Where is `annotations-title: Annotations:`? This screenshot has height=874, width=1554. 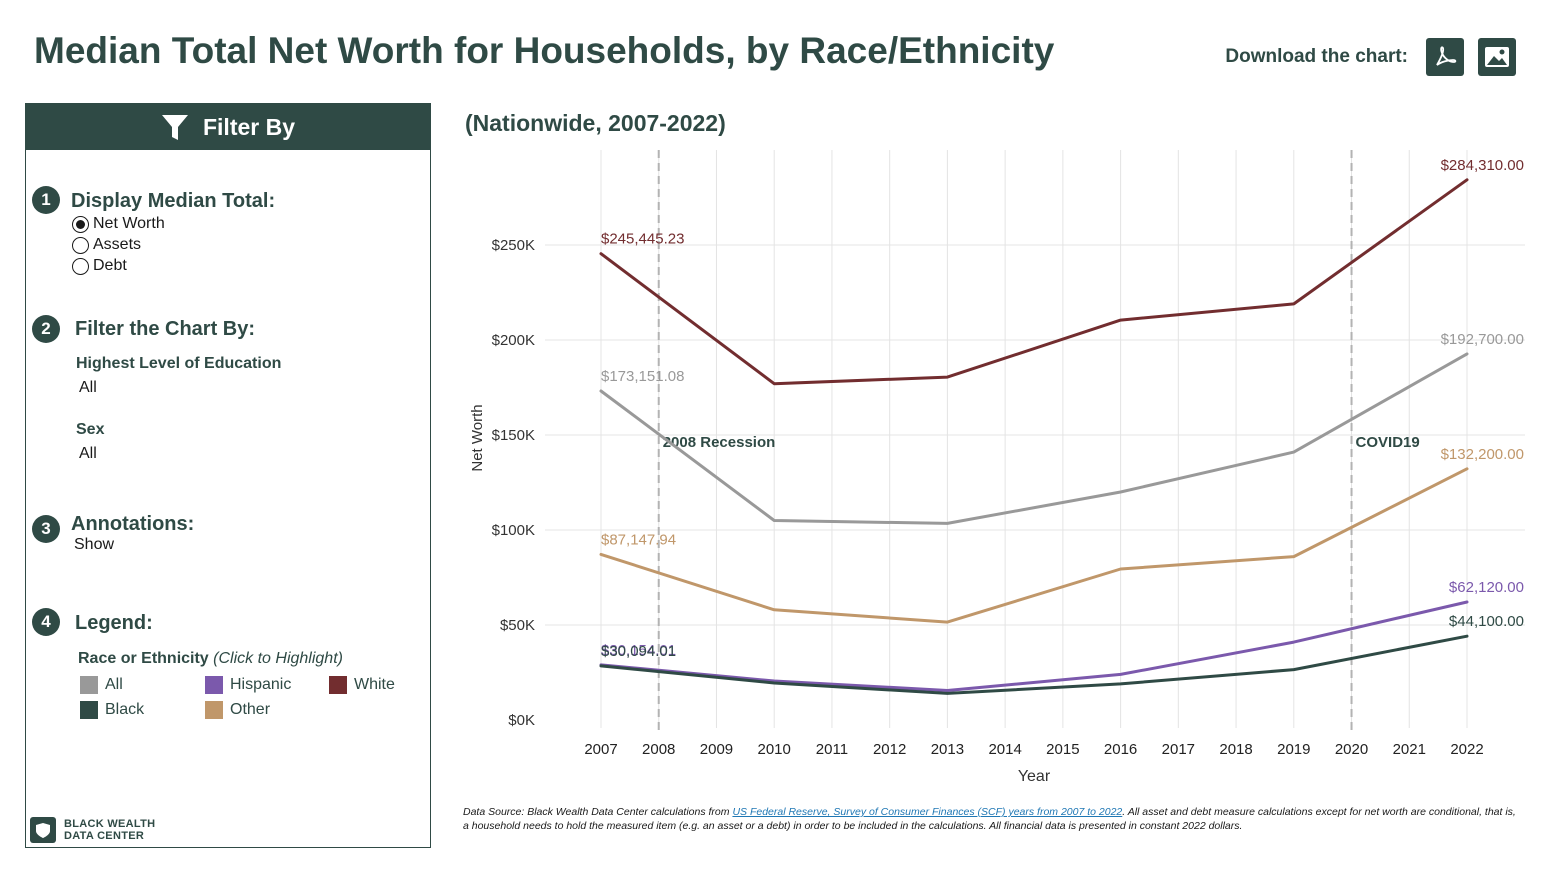
annotations-title: Annotations: is located at coordinates (133, 524).